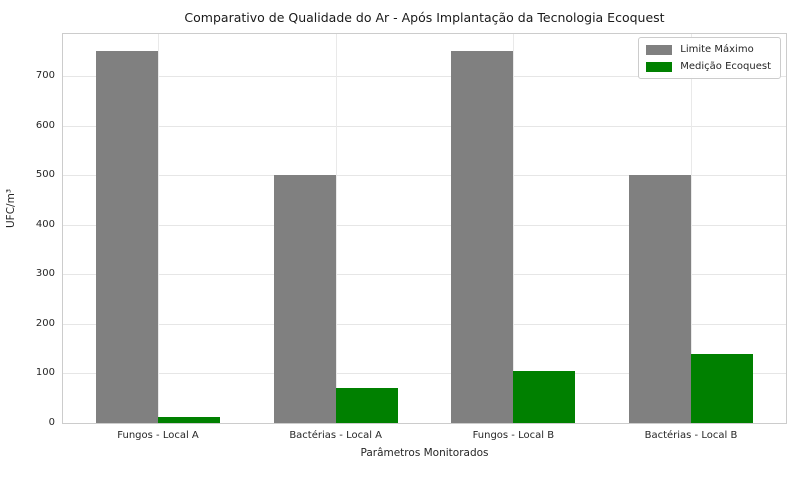 Image resolution: width=800 pixels, height=480 pixels. What do you see at coordinates (51, 422) in the screenshot?
I see `y-tick-label-0: 0` at bounding box center [51, 422].